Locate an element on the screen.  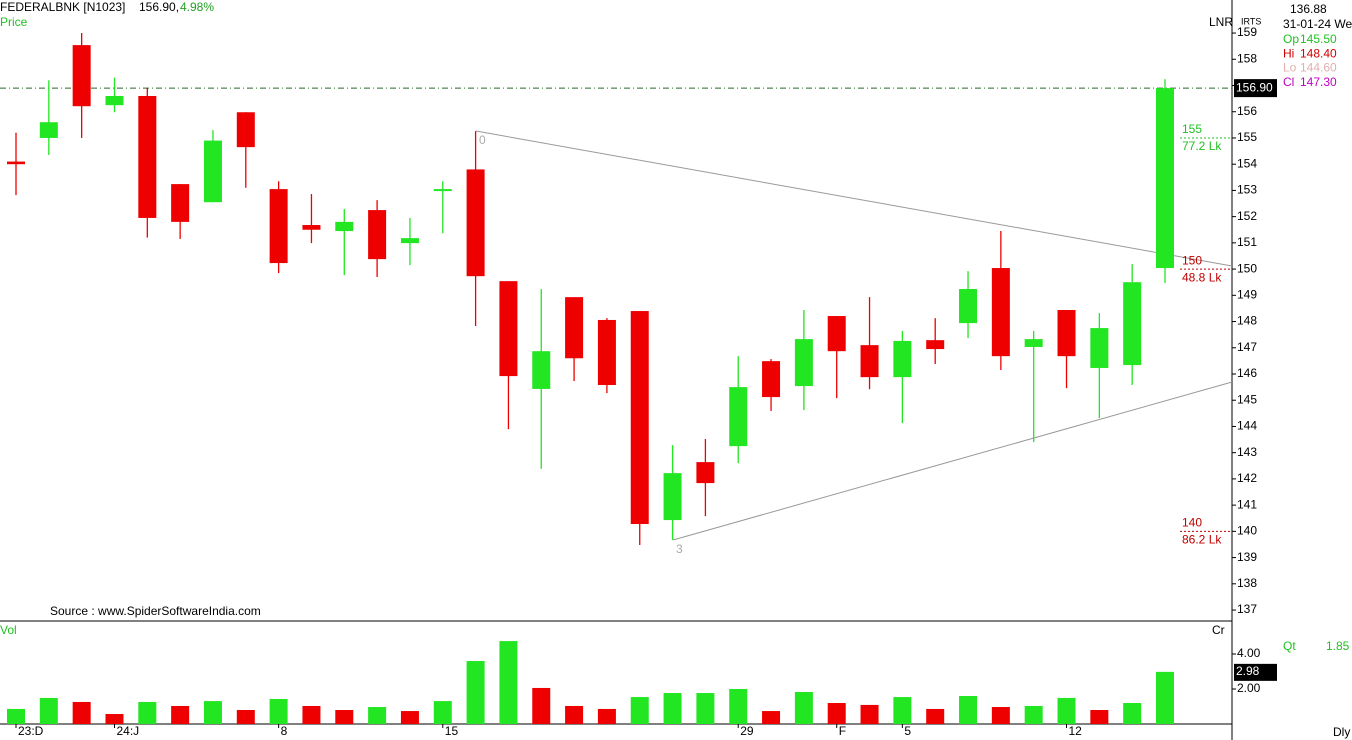
change: 4.98% is located at coordinates (197, 7).